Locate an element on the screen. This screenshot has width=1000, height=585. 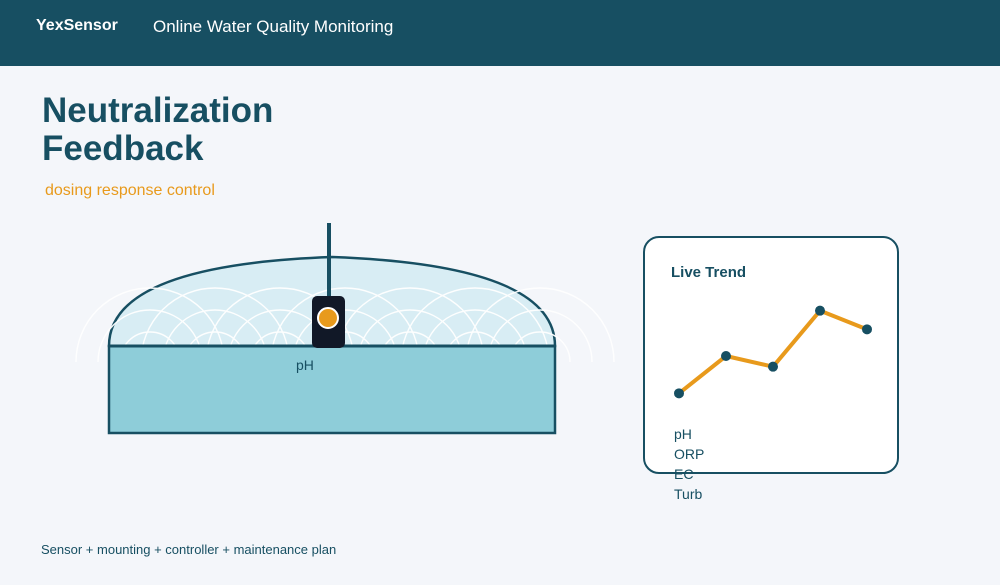
page-title: Neutralization Feedback is located at coordinates (157, 130).